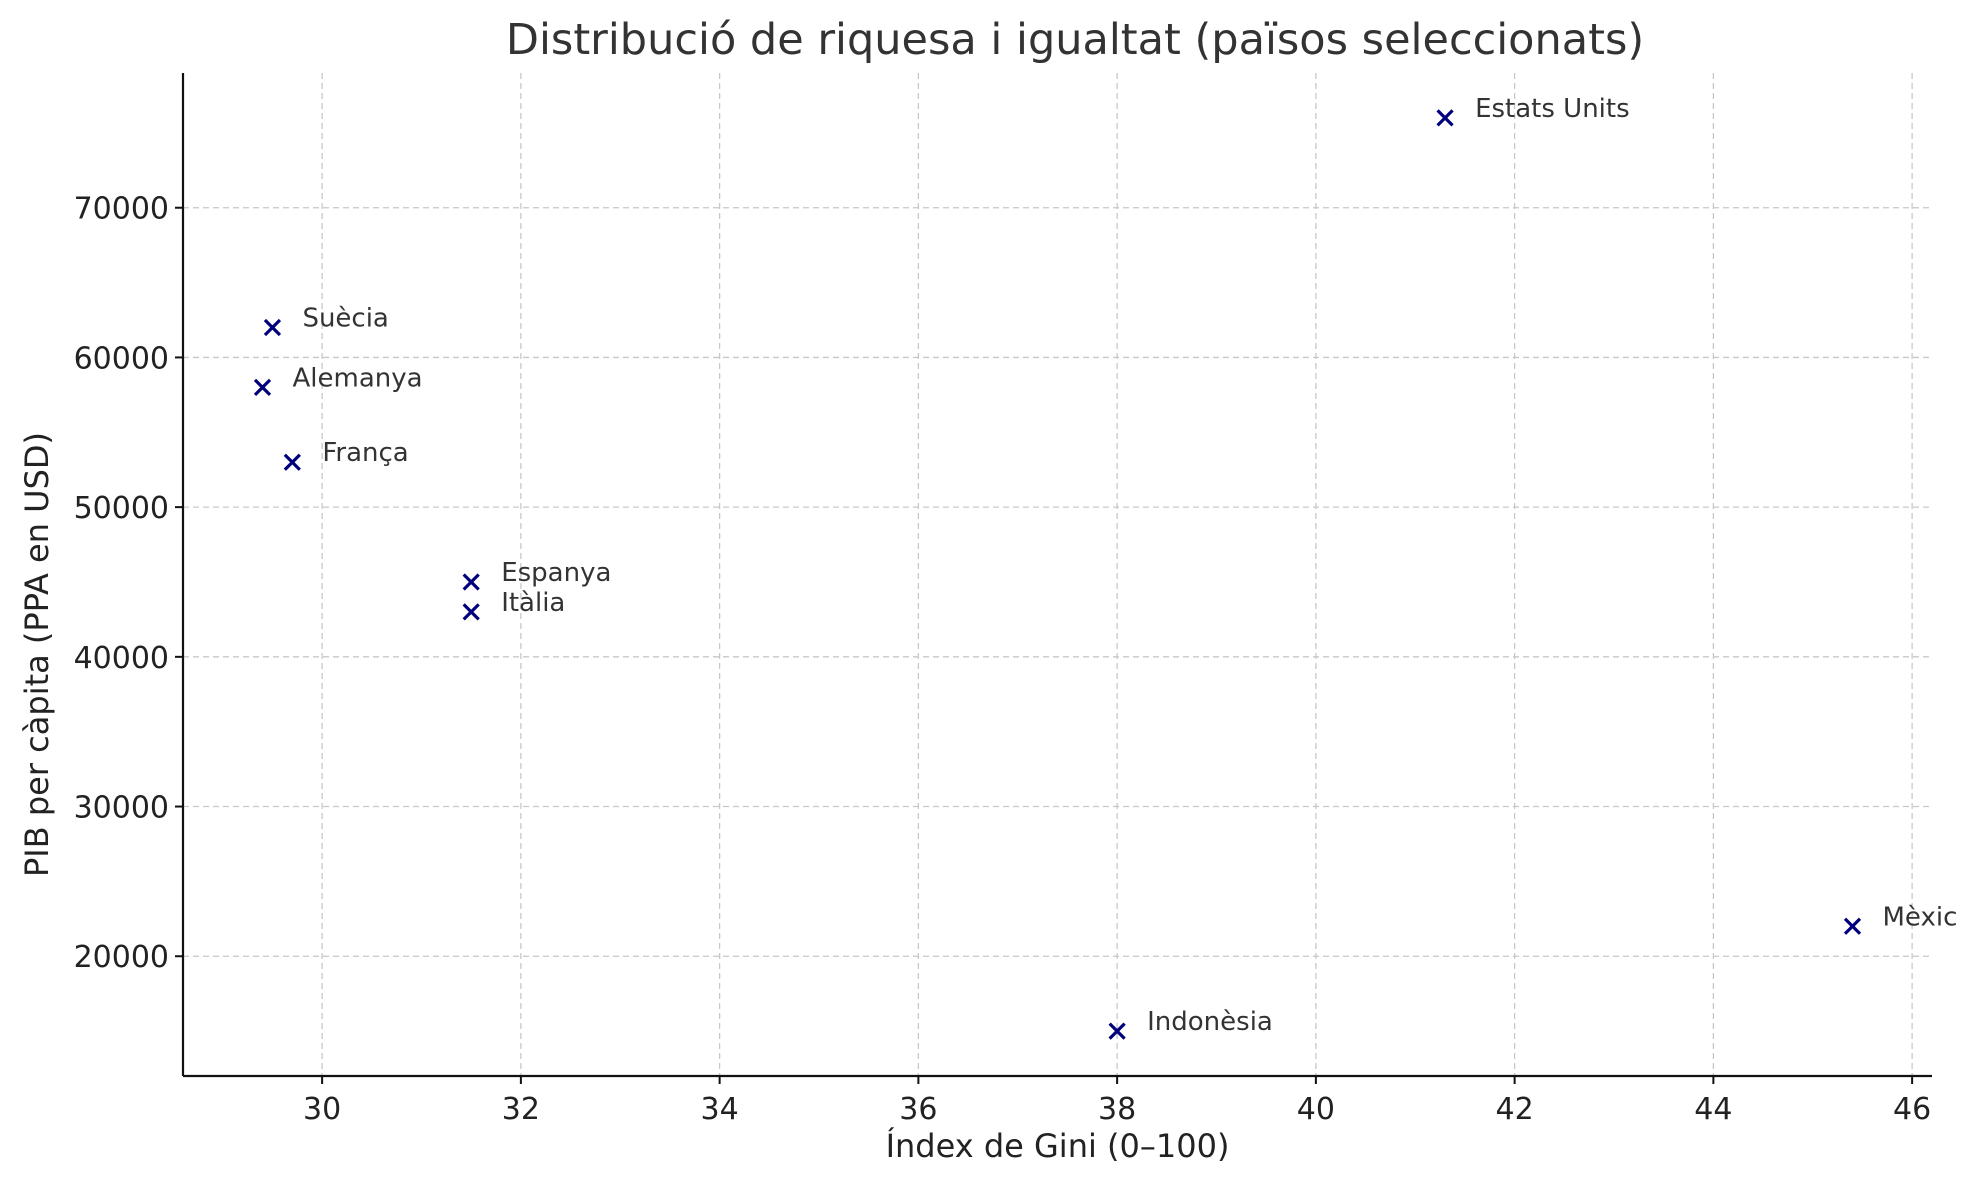 Image resolution: width=1974 pixels, height=1184 pixels. Describe the element at coordinates (121, 209) in the screenshot. I see `y-tick-label: 70000` at that location.